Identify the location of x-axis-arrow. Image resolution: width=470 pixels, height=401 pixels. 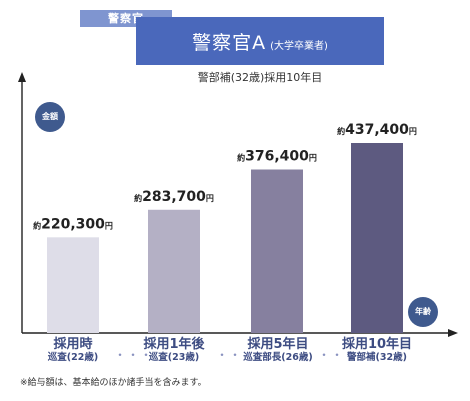
(453, 333).